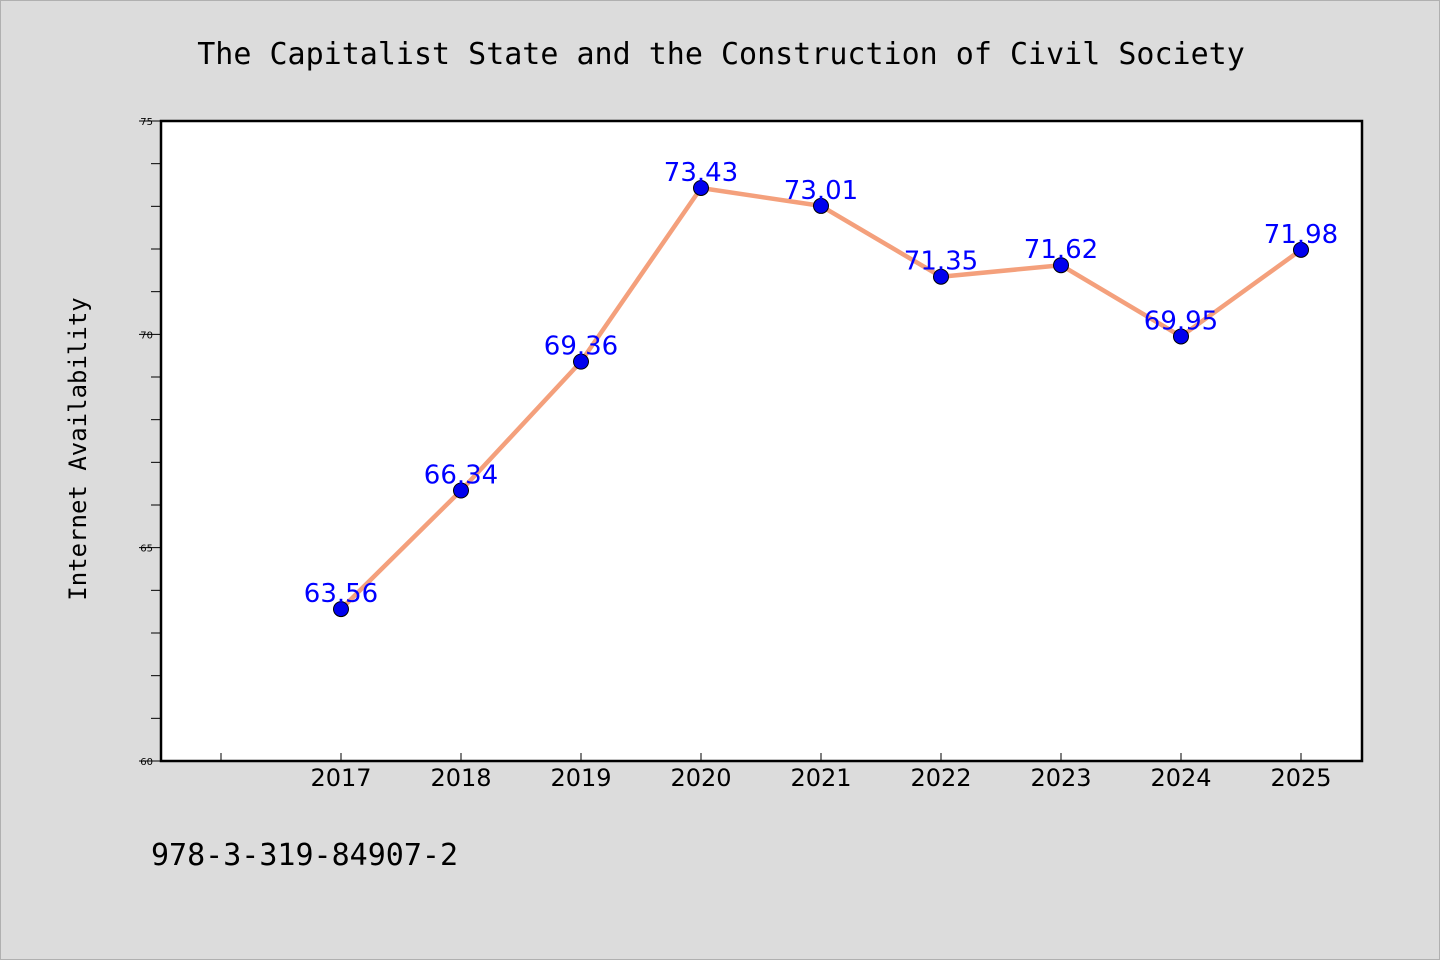  Describe the element at coordinates (940, 778) in the screenshot. I see `x-tick-label: 2022` at that location.